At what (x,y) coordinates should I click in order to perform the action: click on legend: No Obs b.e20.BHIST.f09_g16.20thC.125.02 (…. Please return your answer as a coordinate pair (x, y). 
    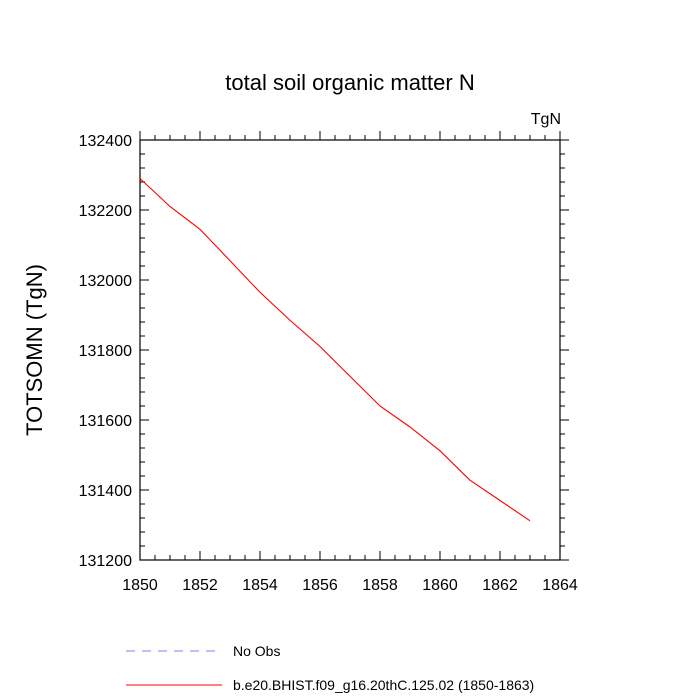
    Looking at the image, I should click on (330, 668).